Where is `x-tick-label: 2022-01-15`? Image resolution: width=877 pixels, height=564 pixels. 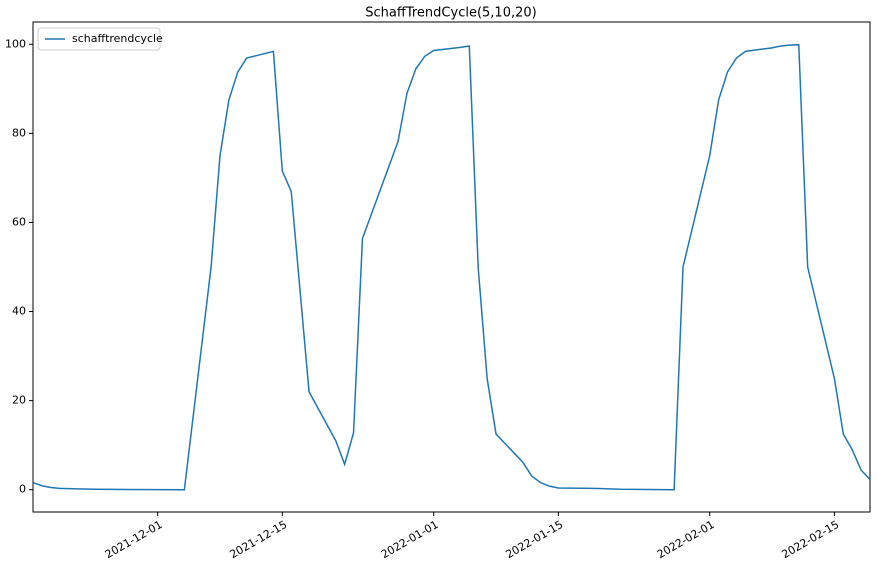 x-tick-label: 2022-01-15 is located at coordinates (534, 539).